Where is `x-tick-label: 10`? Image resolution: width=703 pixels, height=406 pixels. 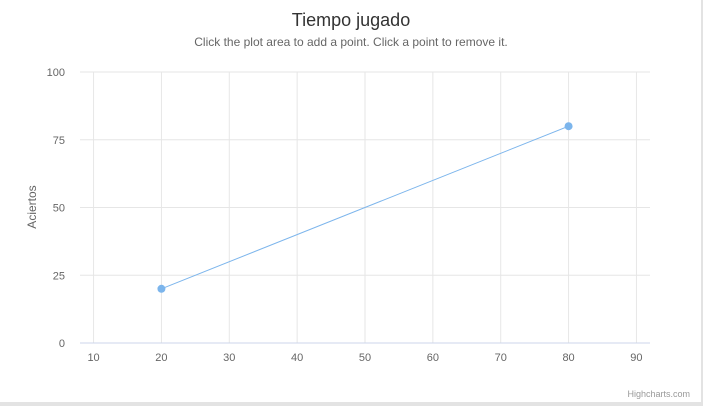
x-tick-label: 10 is located at coordinates (93, 358).